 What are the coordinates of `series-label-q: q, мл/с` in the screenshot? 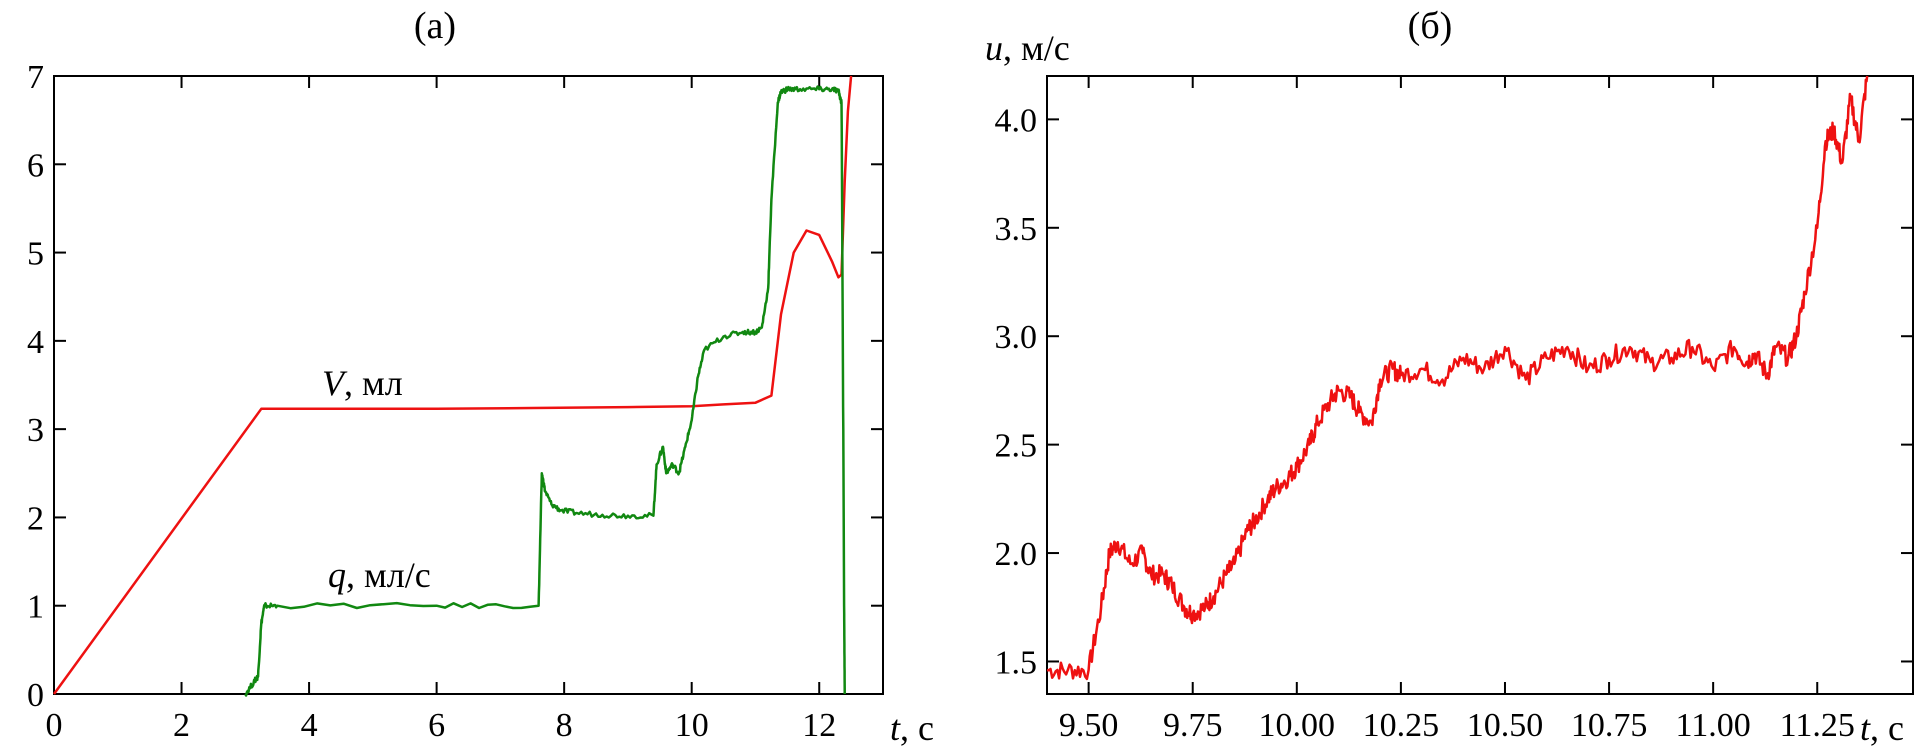 It's located at (379, 575).